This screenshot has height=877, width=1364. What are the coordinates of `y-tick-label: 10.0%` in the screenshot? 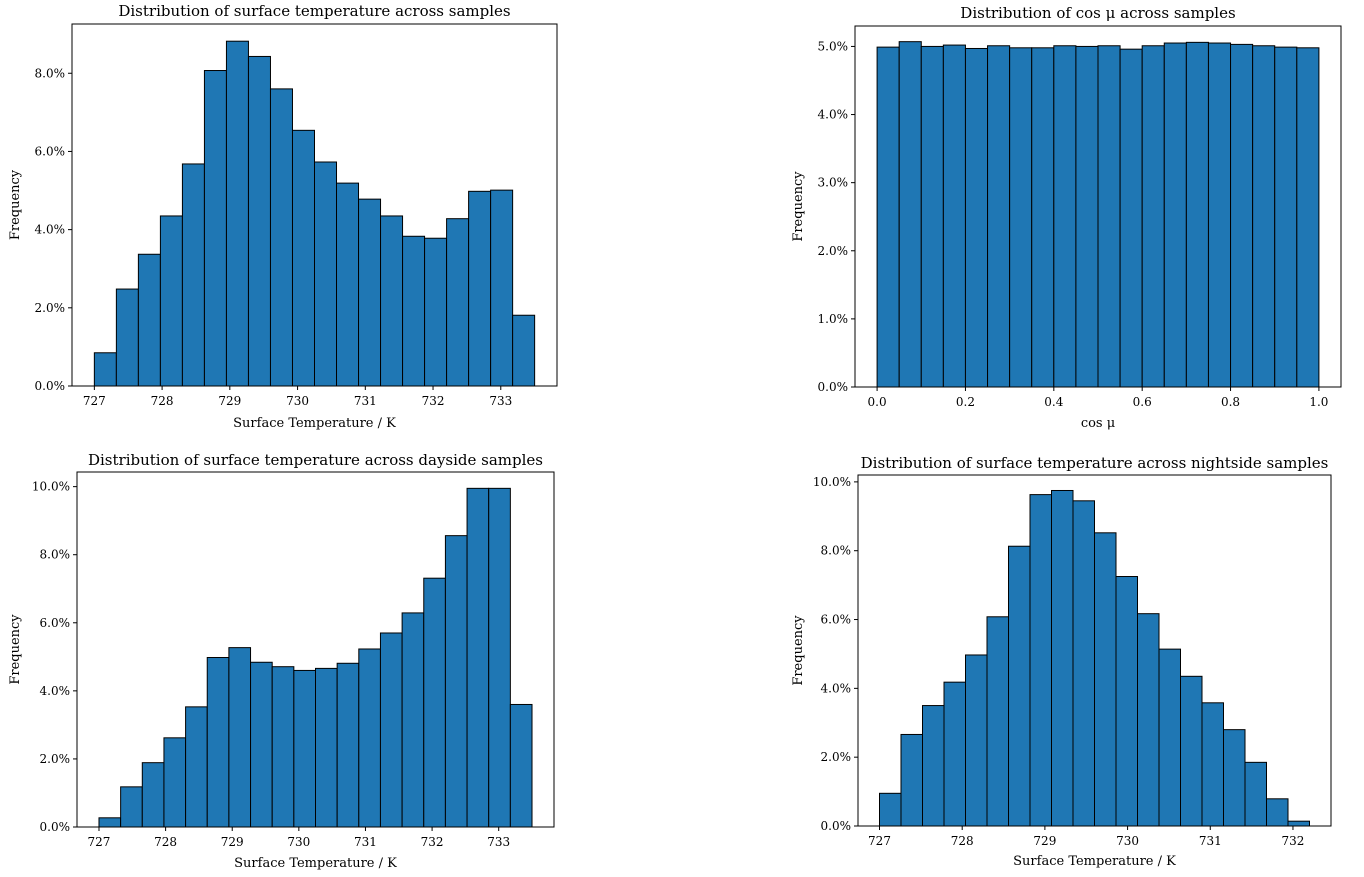 It's located at (832, 482).